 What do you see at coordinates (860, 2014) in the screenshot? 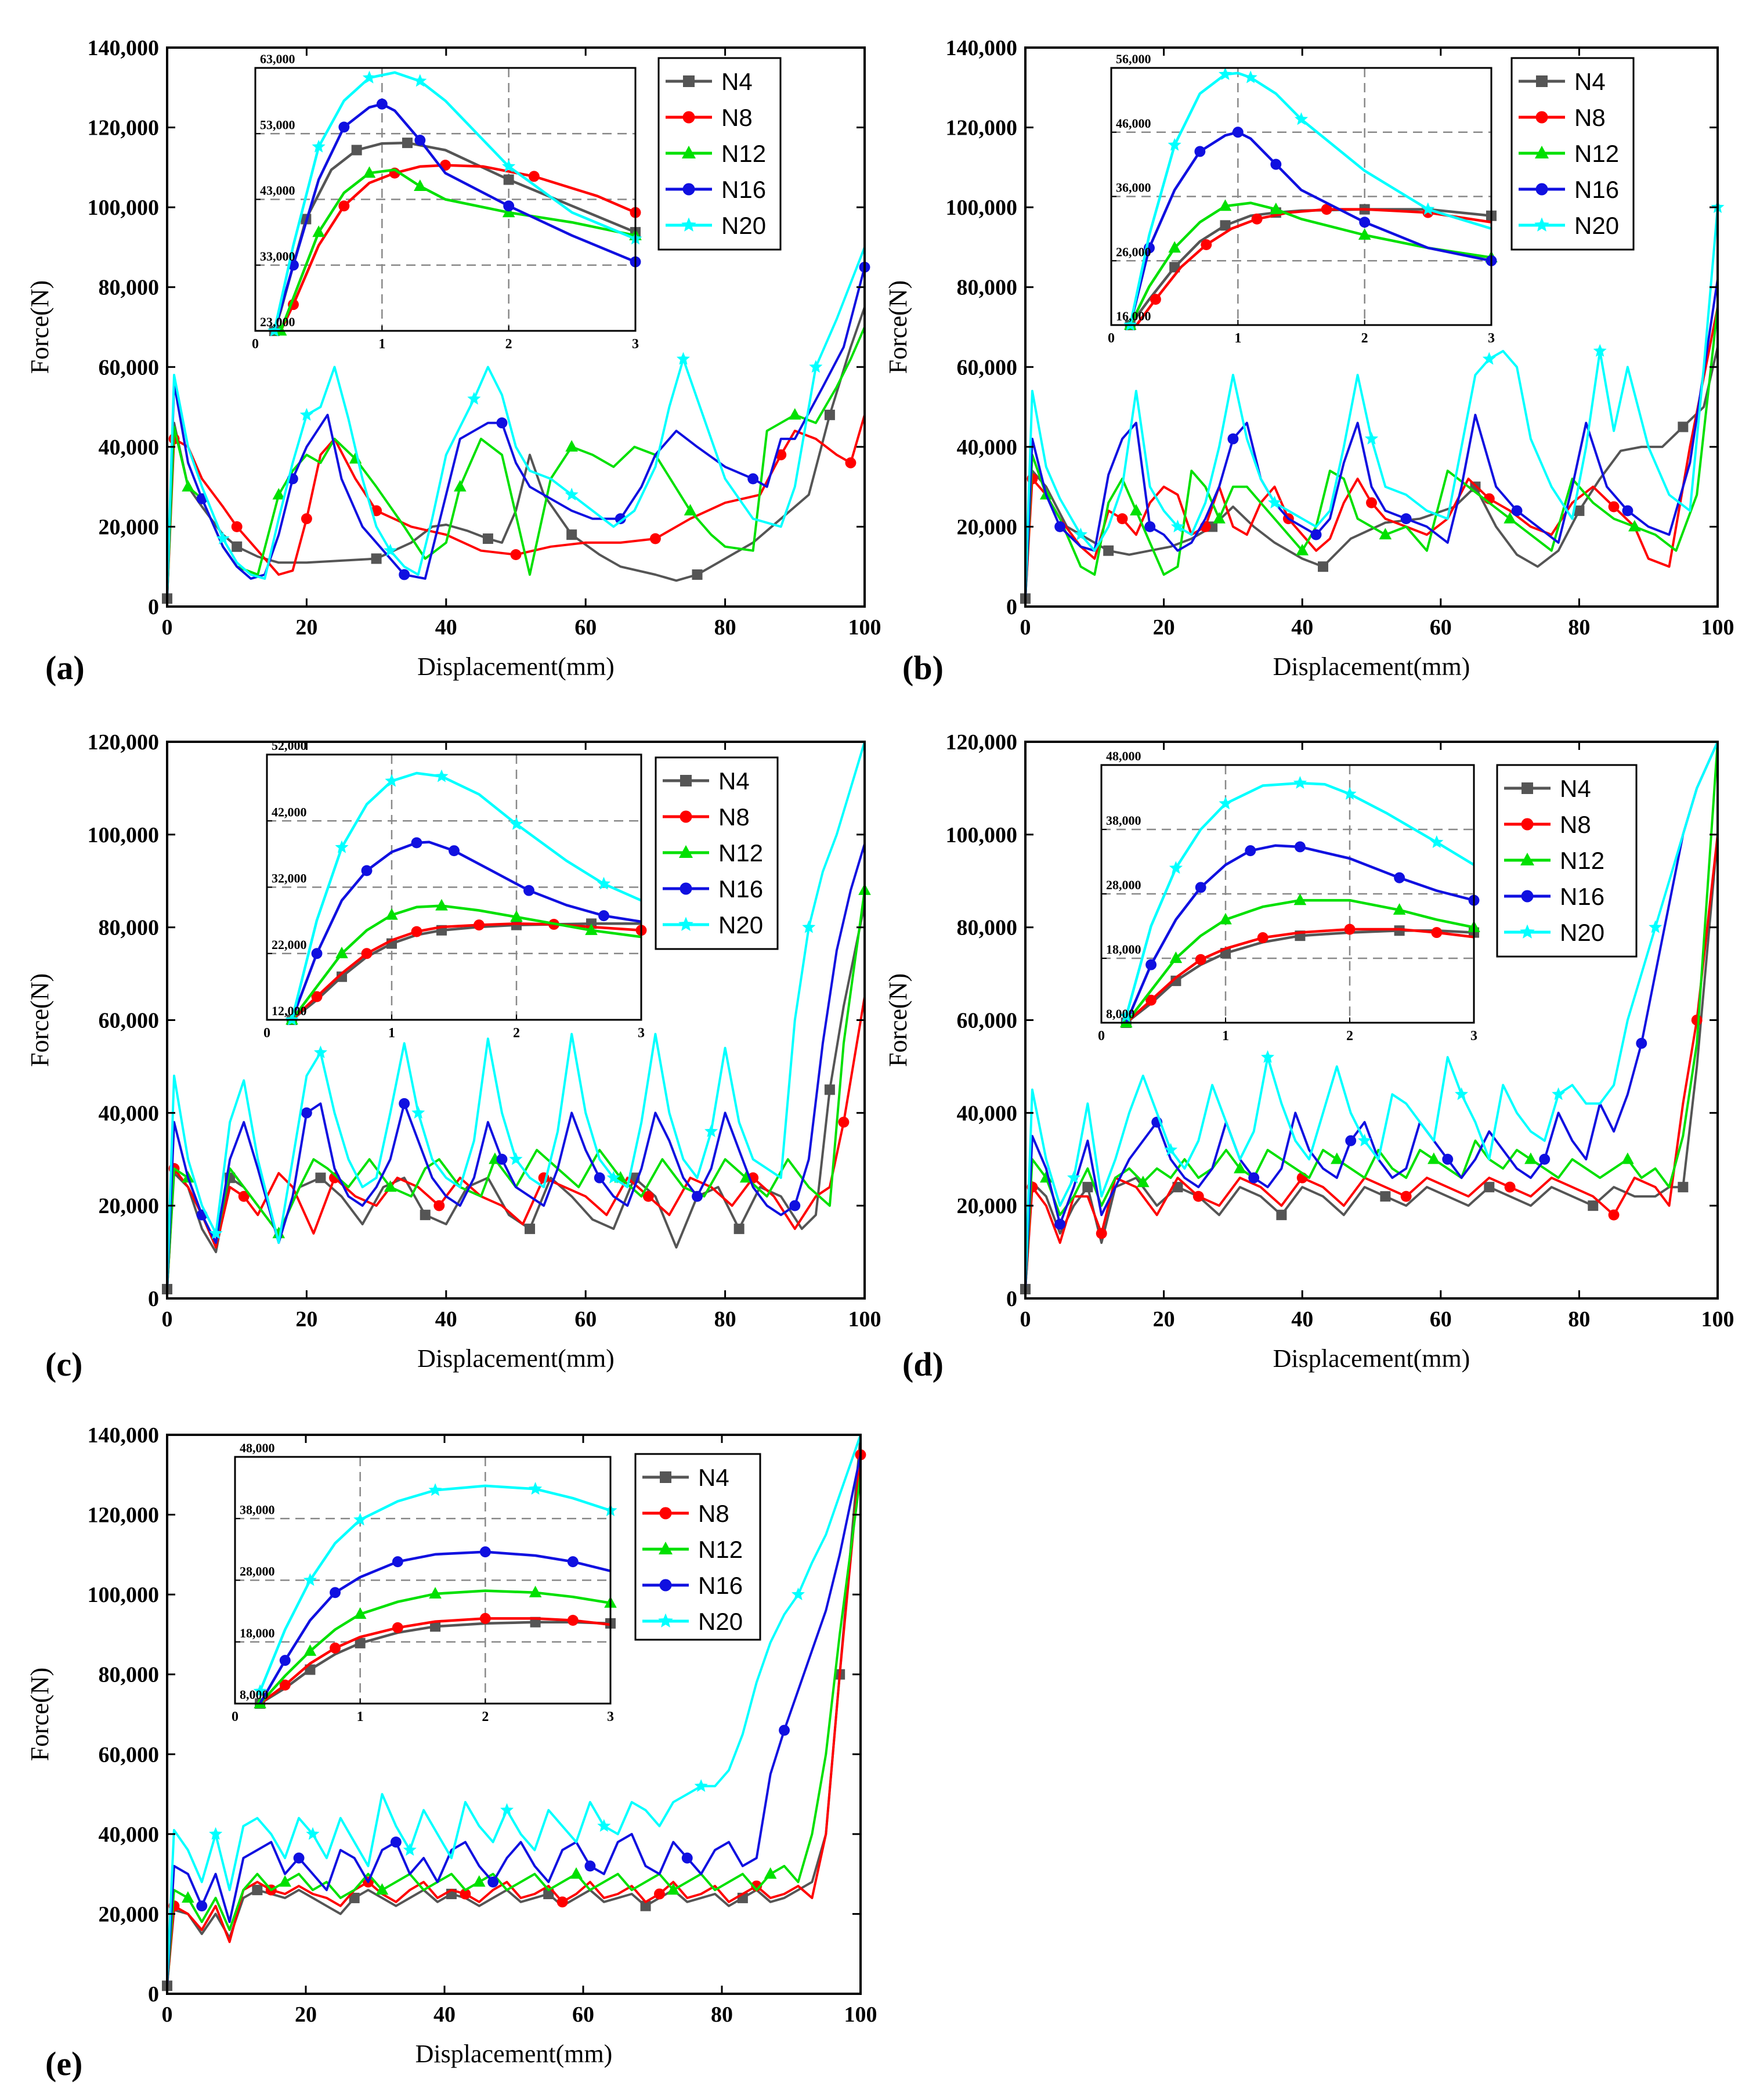
I see `x-tick-label: 100` at bounding box center [860, 2014].